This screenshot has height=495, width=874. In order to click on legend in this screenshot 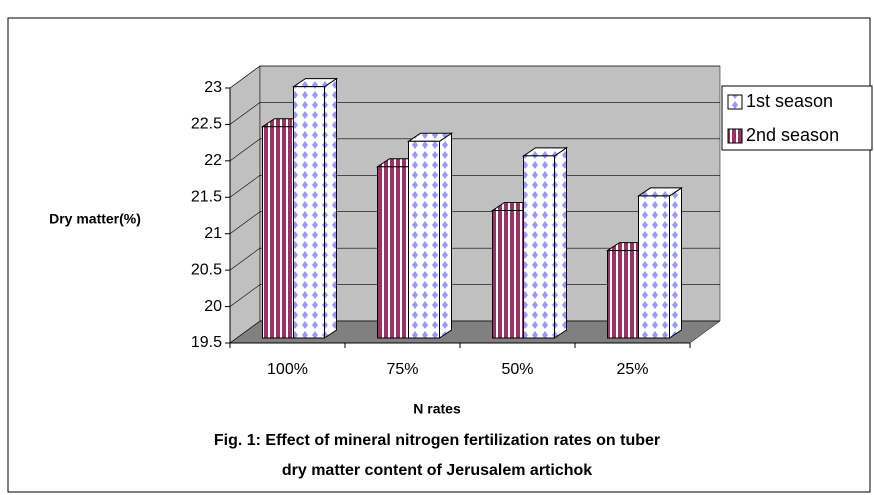, I will do `click(797, 118)`.